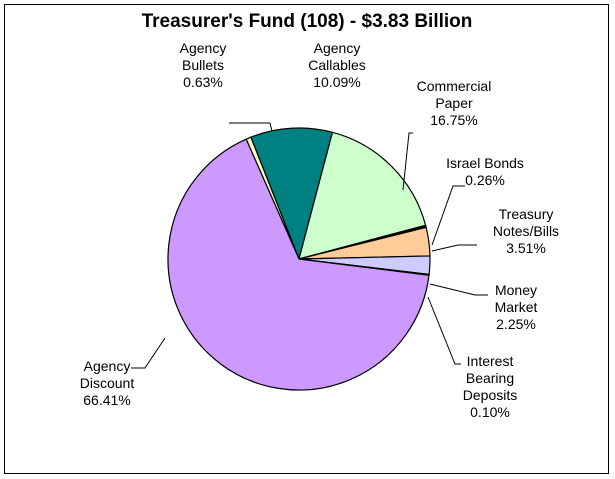 Image resolution: width=615 pixels, height=479 pixels. I want to click on pie-slice-commercial-paper, so click(362, 195).